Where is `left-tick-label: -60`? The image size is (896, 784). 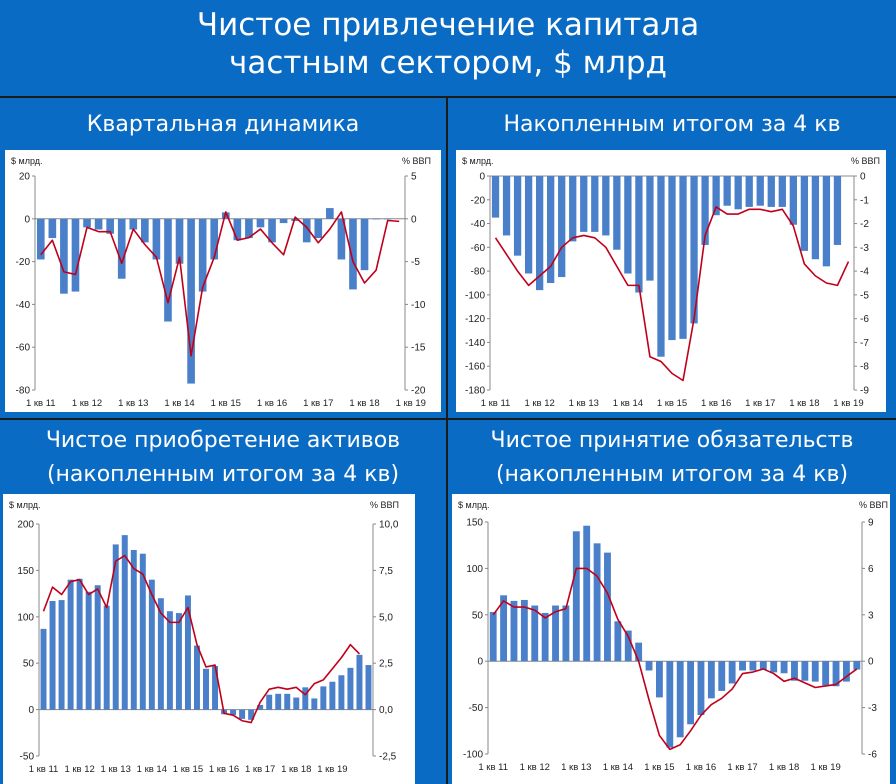 left-tick-label: -60 is located at coordinates (23, 348).